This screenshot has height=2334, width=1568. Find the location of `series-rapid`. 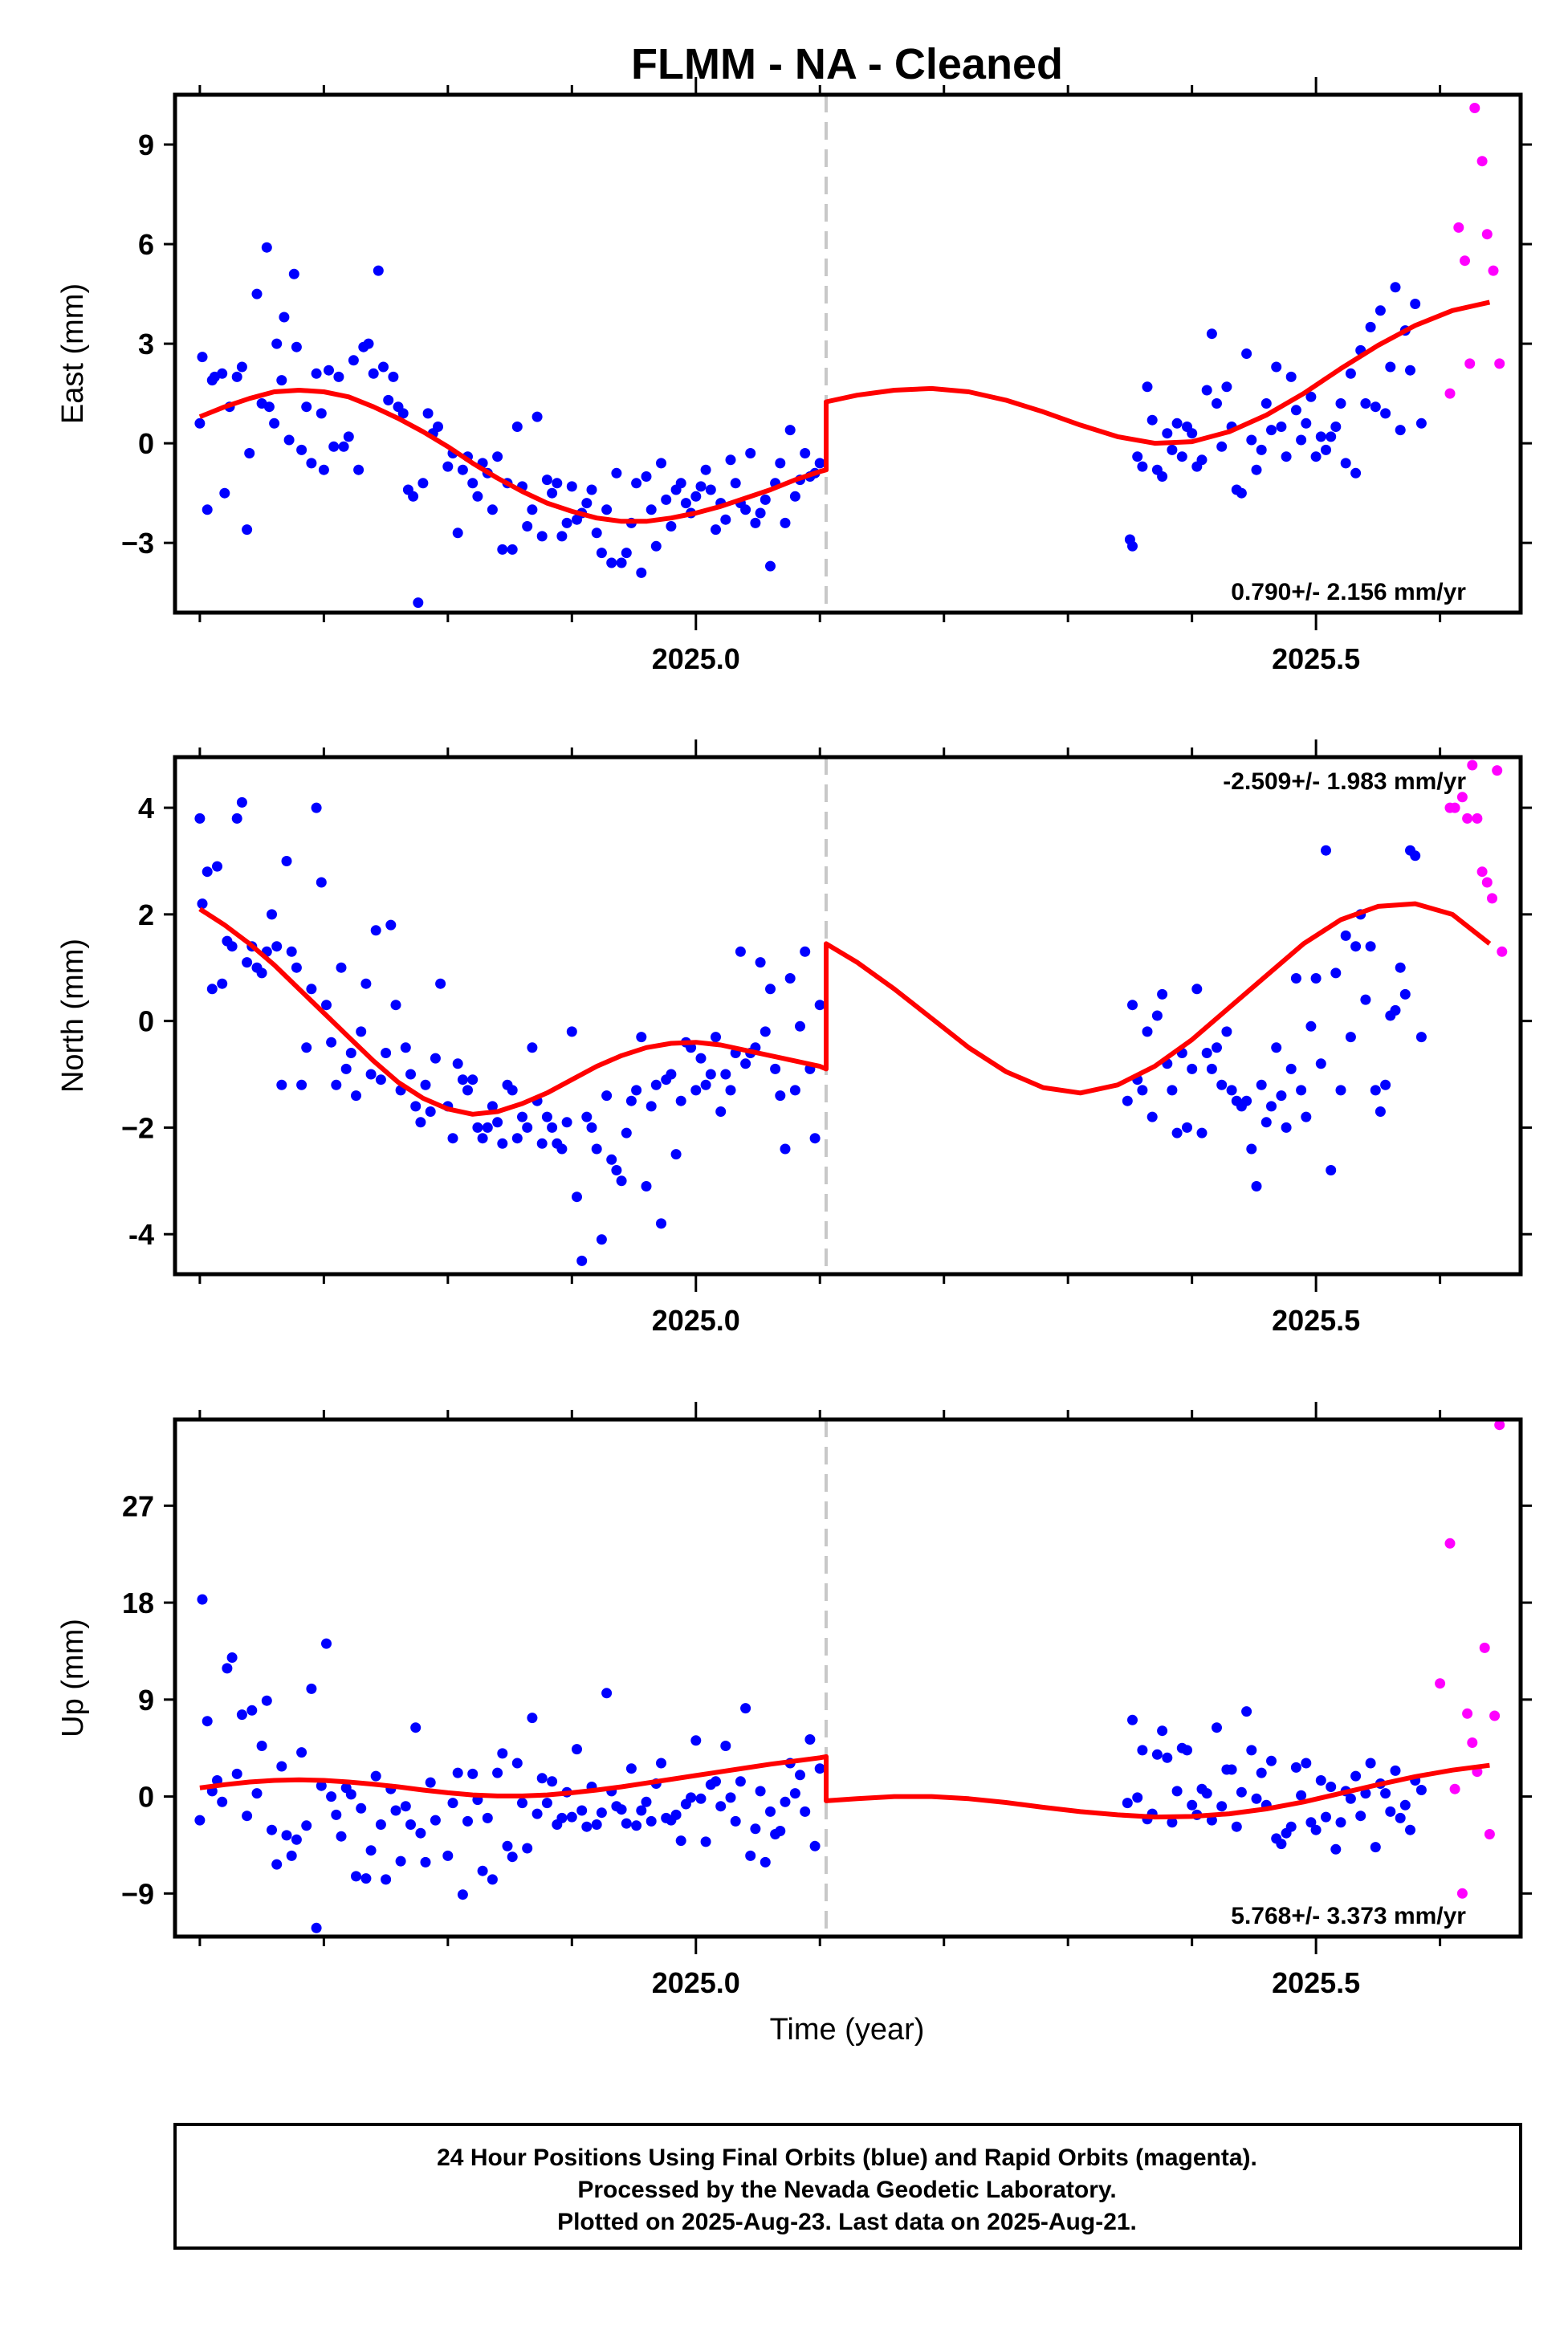

series-rapid is located at coordinates (1476, 858).